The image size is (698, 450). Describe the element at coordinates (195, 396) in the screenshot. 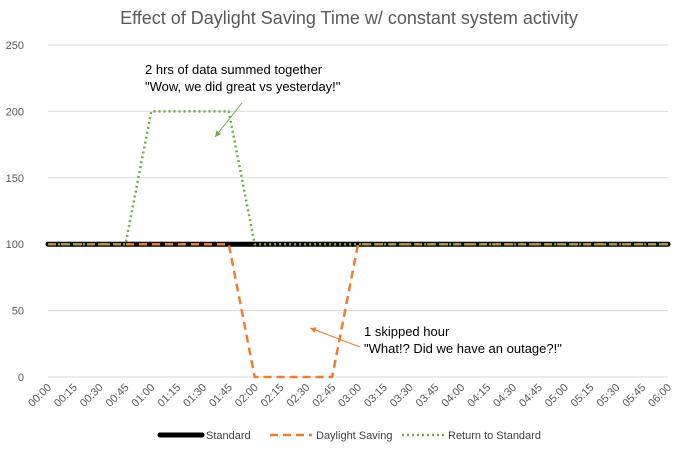

I see `x-tick-label: 01:30` at that location.